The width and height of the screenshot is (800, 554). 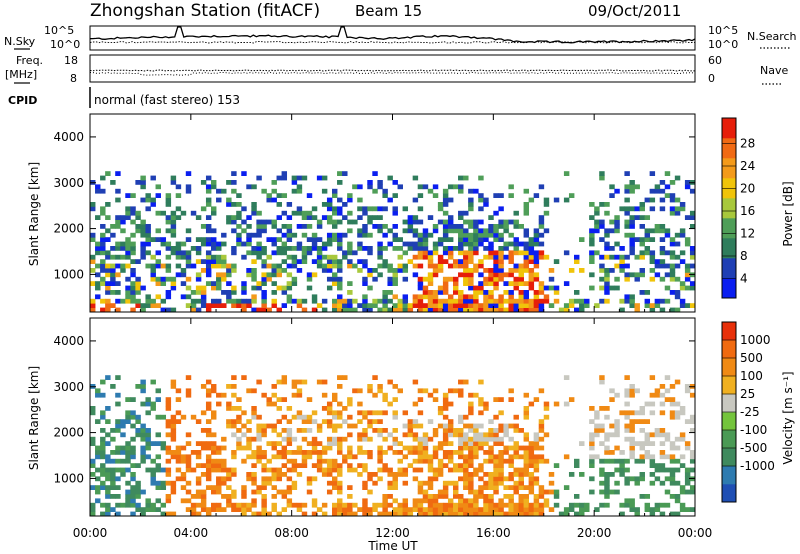 What do you see at coordinates (68, 229) in the screenshot?
I see `y-tick-label: 2000` at bounding box center [68, 229].